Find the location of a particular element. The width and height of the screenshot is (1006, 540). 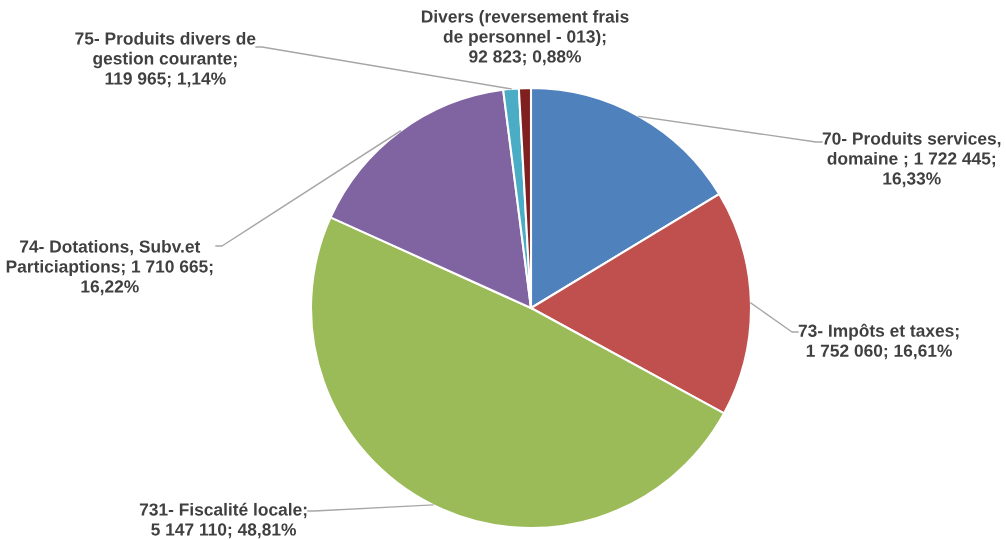

slice-label: 74- Dotations, Subv.et Particiaptions; 1 710 665; 16,22% is located at coordinates (109, 267).